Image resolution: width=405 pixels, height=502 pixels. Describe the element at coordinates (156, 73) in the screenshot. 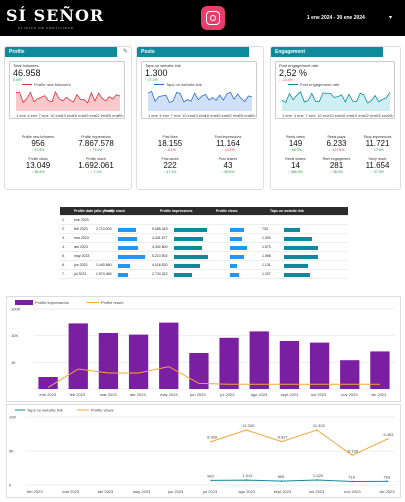

I see `kpi-value: 1.300` at that location.